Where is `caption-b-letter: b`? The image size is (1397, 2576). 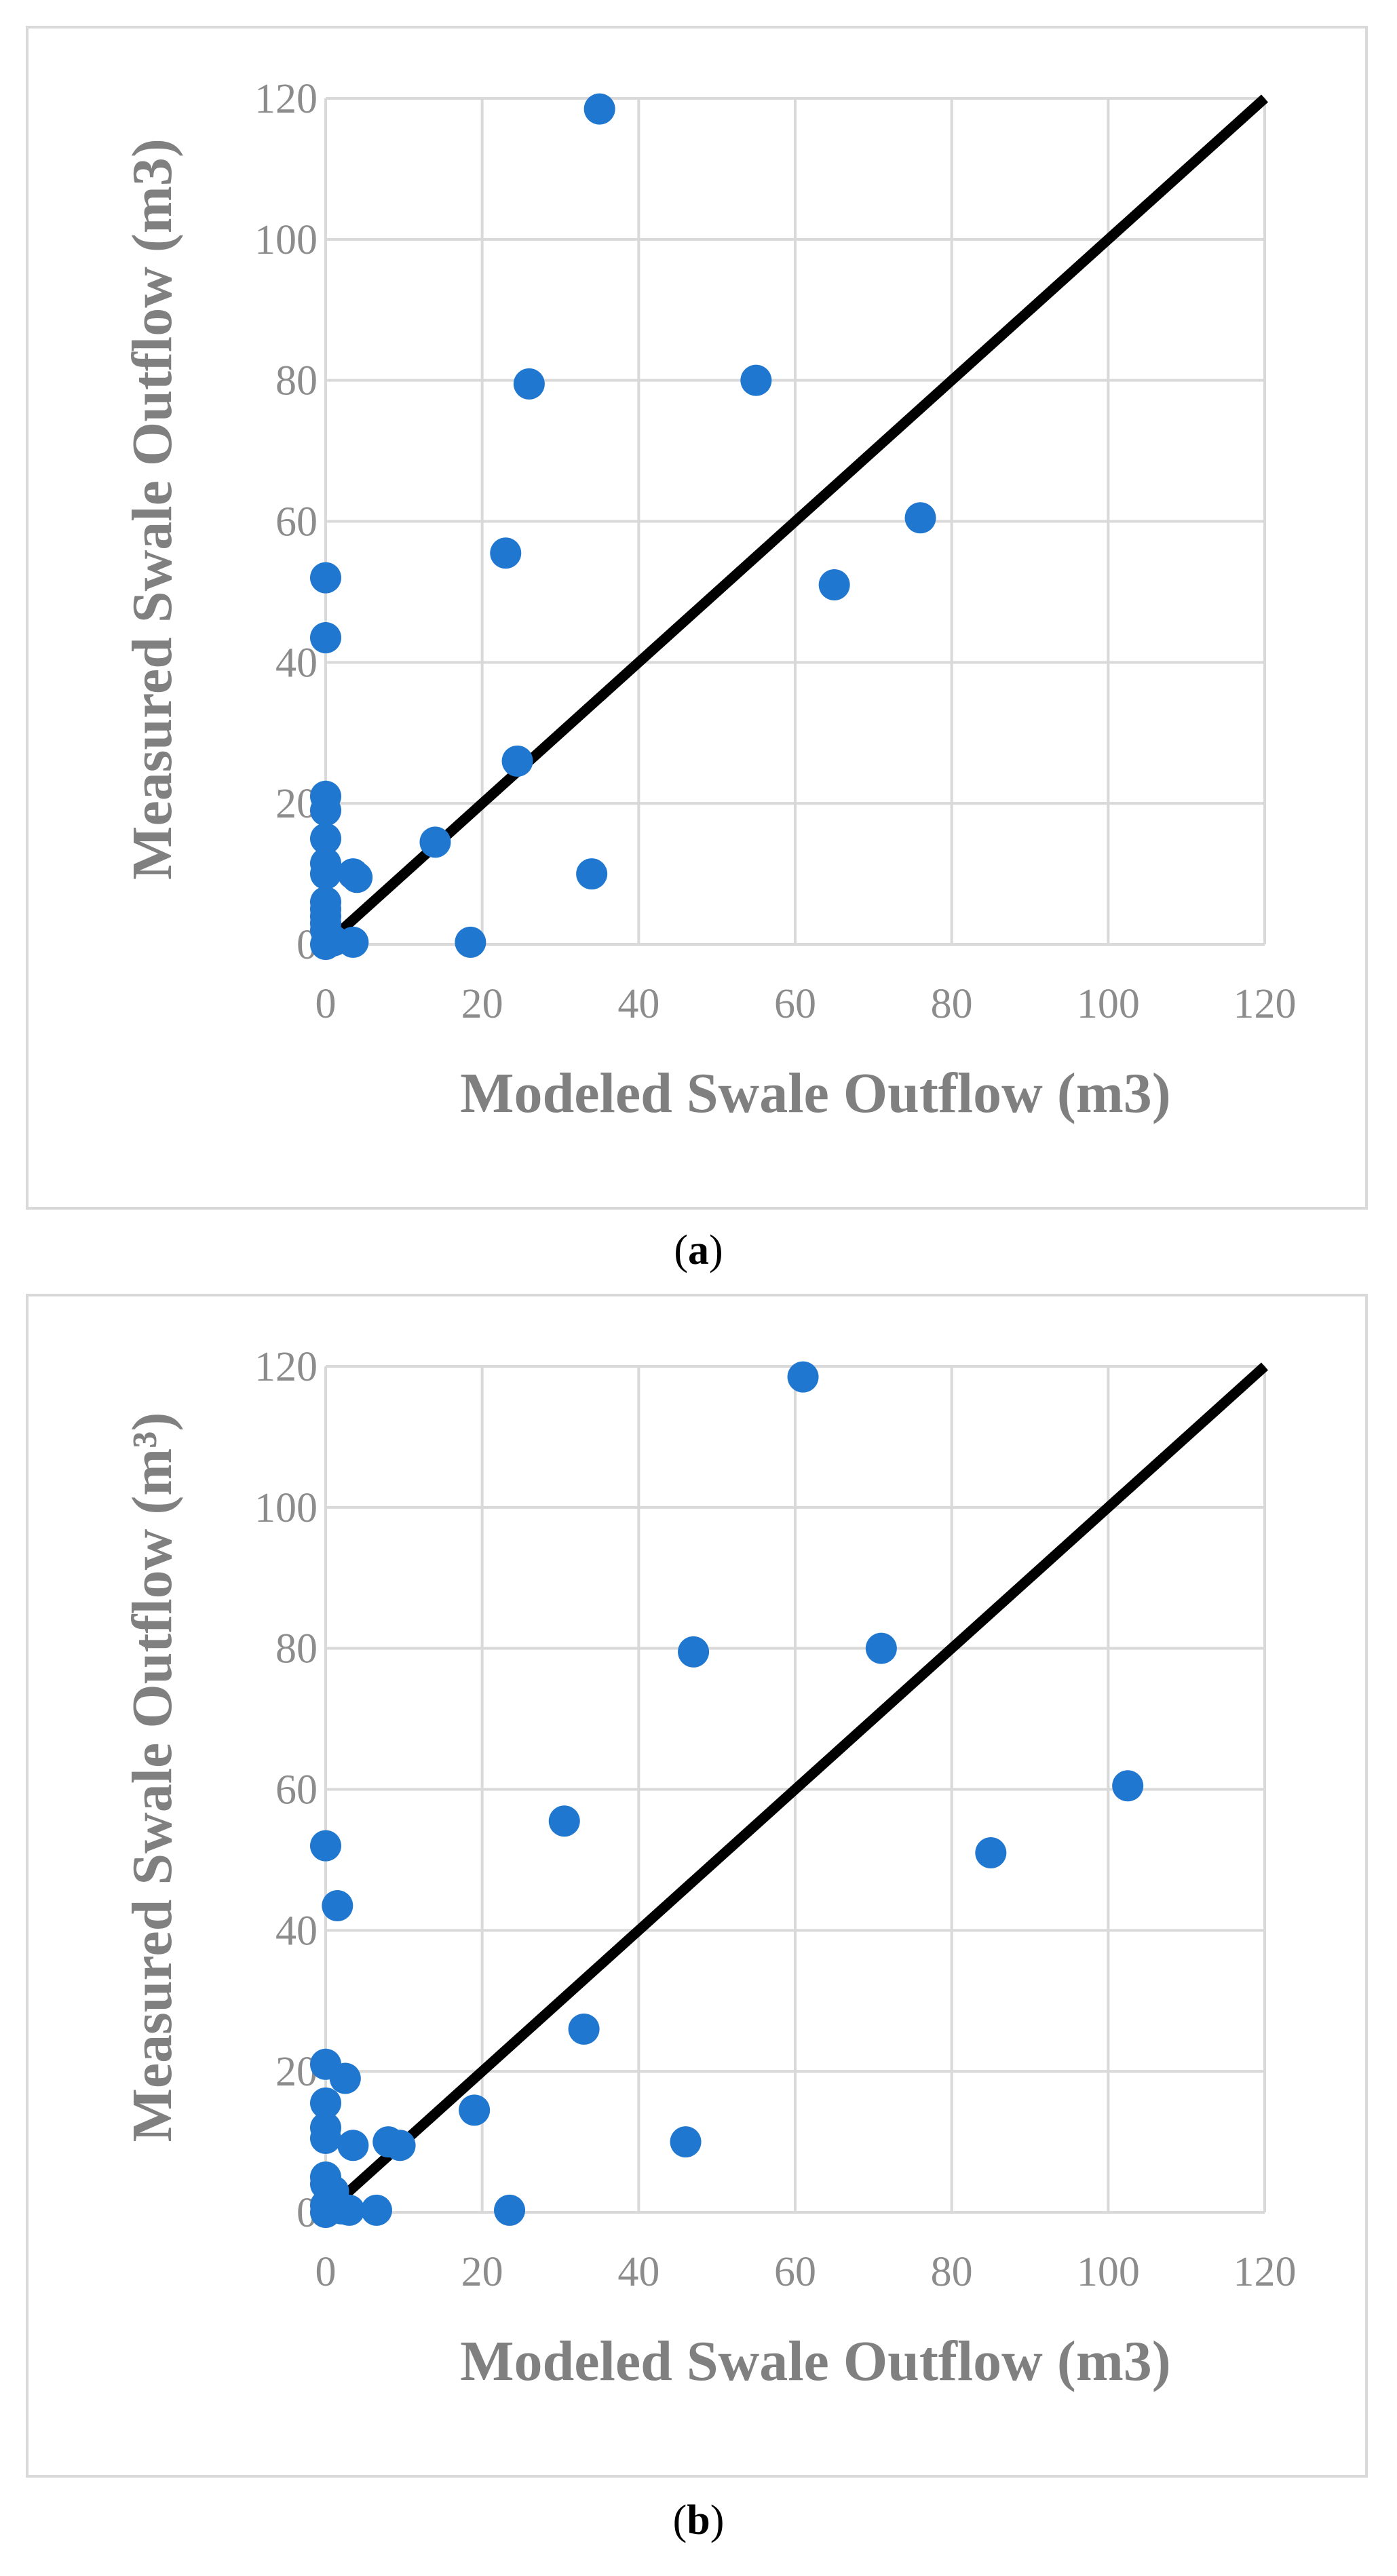
caption-b-letter: b is located at coordinates (698, 2520).